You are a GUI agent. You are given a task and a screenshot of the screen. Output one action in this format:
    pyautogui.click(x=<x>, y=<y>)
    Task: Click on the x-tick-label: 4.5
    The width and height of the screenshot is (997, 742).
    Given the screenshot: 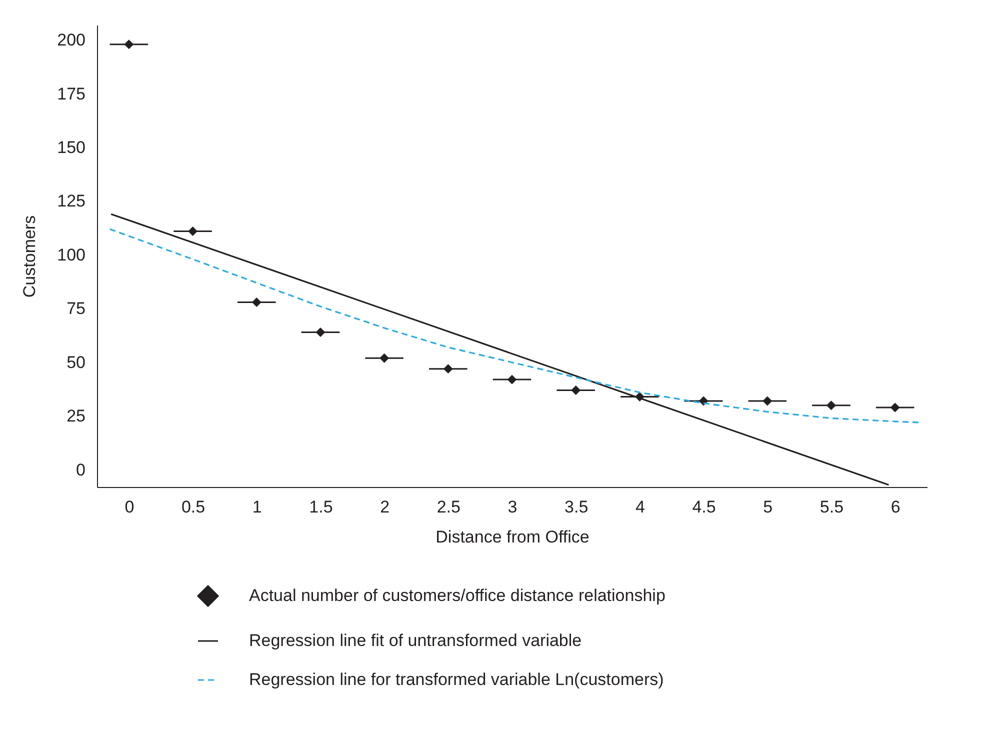 What is the action you would take?
    pyautogui.click(x=704, y=507)
    